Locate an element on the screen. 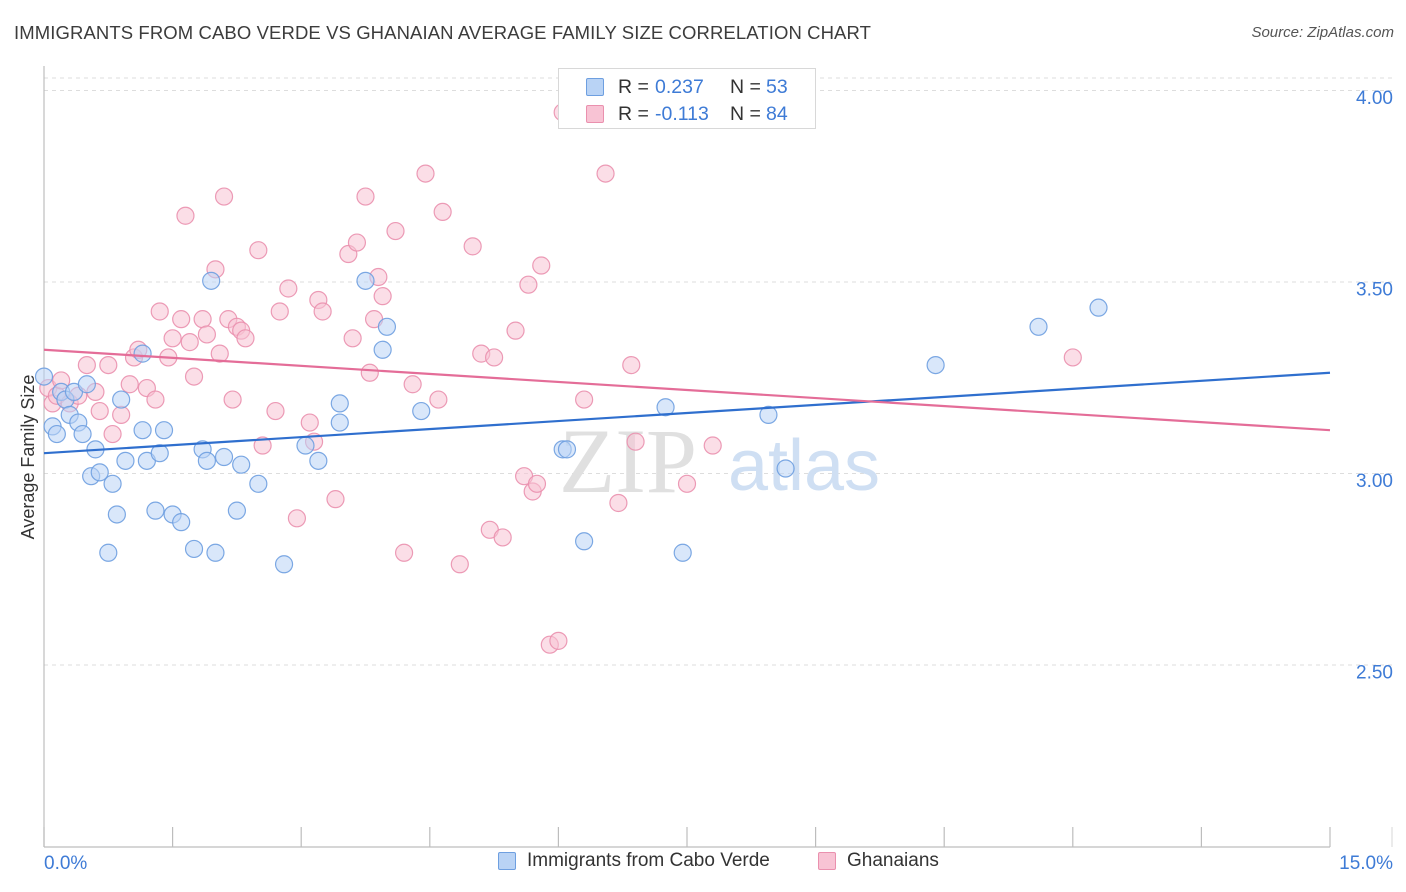 The height and width of the screenshot is (892, 1406). y-tick-label: 3.00 is located at coordinates (1374, 481).